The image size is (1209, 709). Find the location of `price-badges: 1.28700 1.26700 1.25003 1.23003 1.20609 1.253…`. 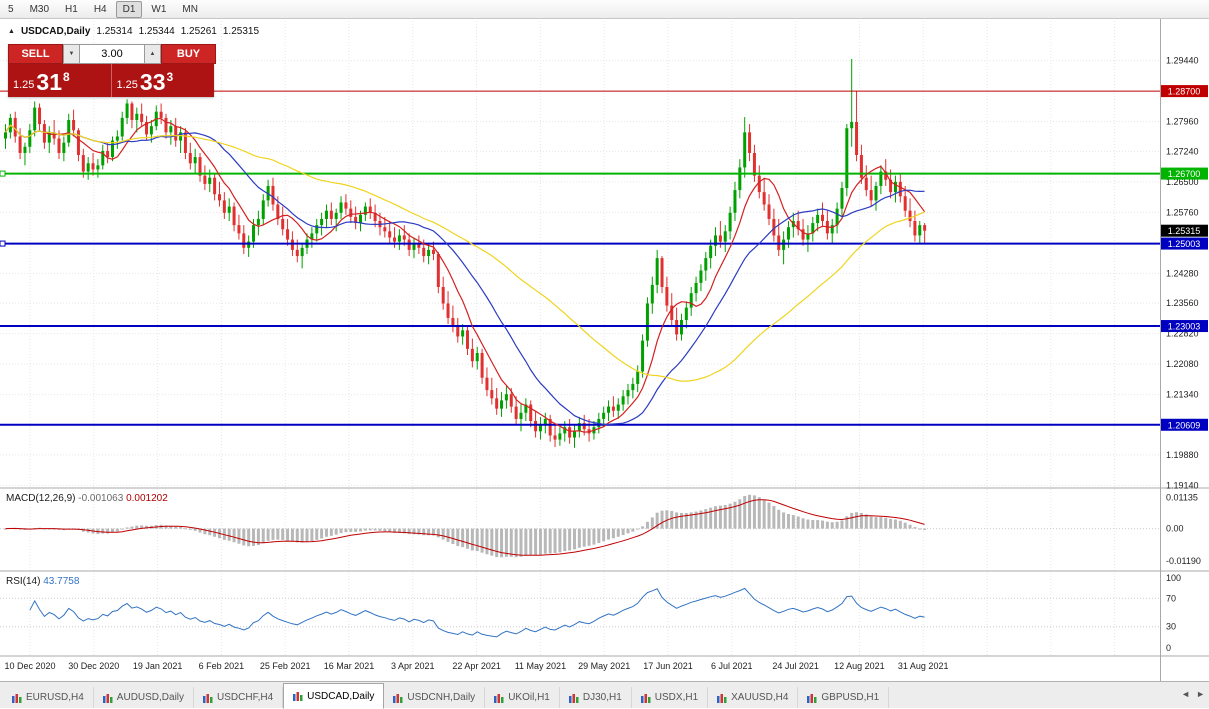

price-badges: 1.28700 1.26700 1.25003 1.23003 1.20609 1.253… is located at coordinates (1184, 258).